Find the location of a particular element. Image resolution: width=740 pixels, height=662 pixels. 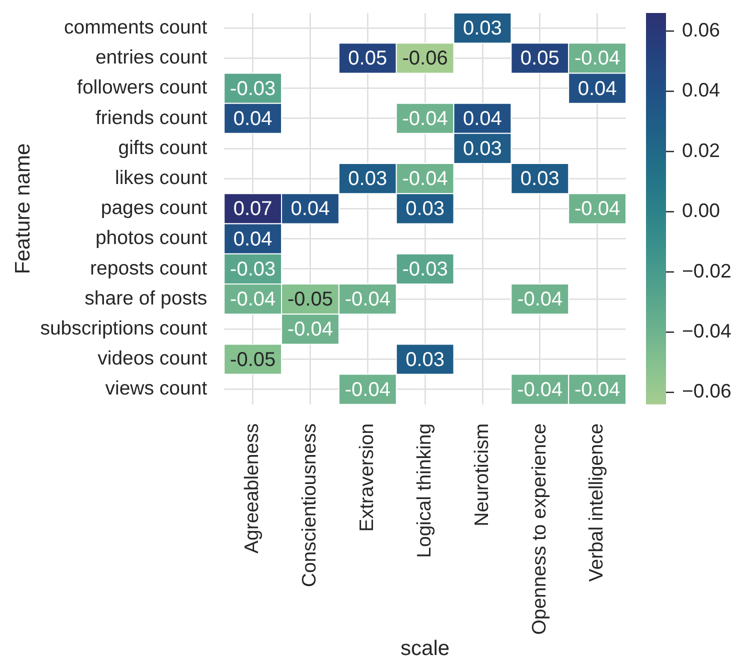

x-tick-label: Openness to experience is located at coordinates (539, 529).